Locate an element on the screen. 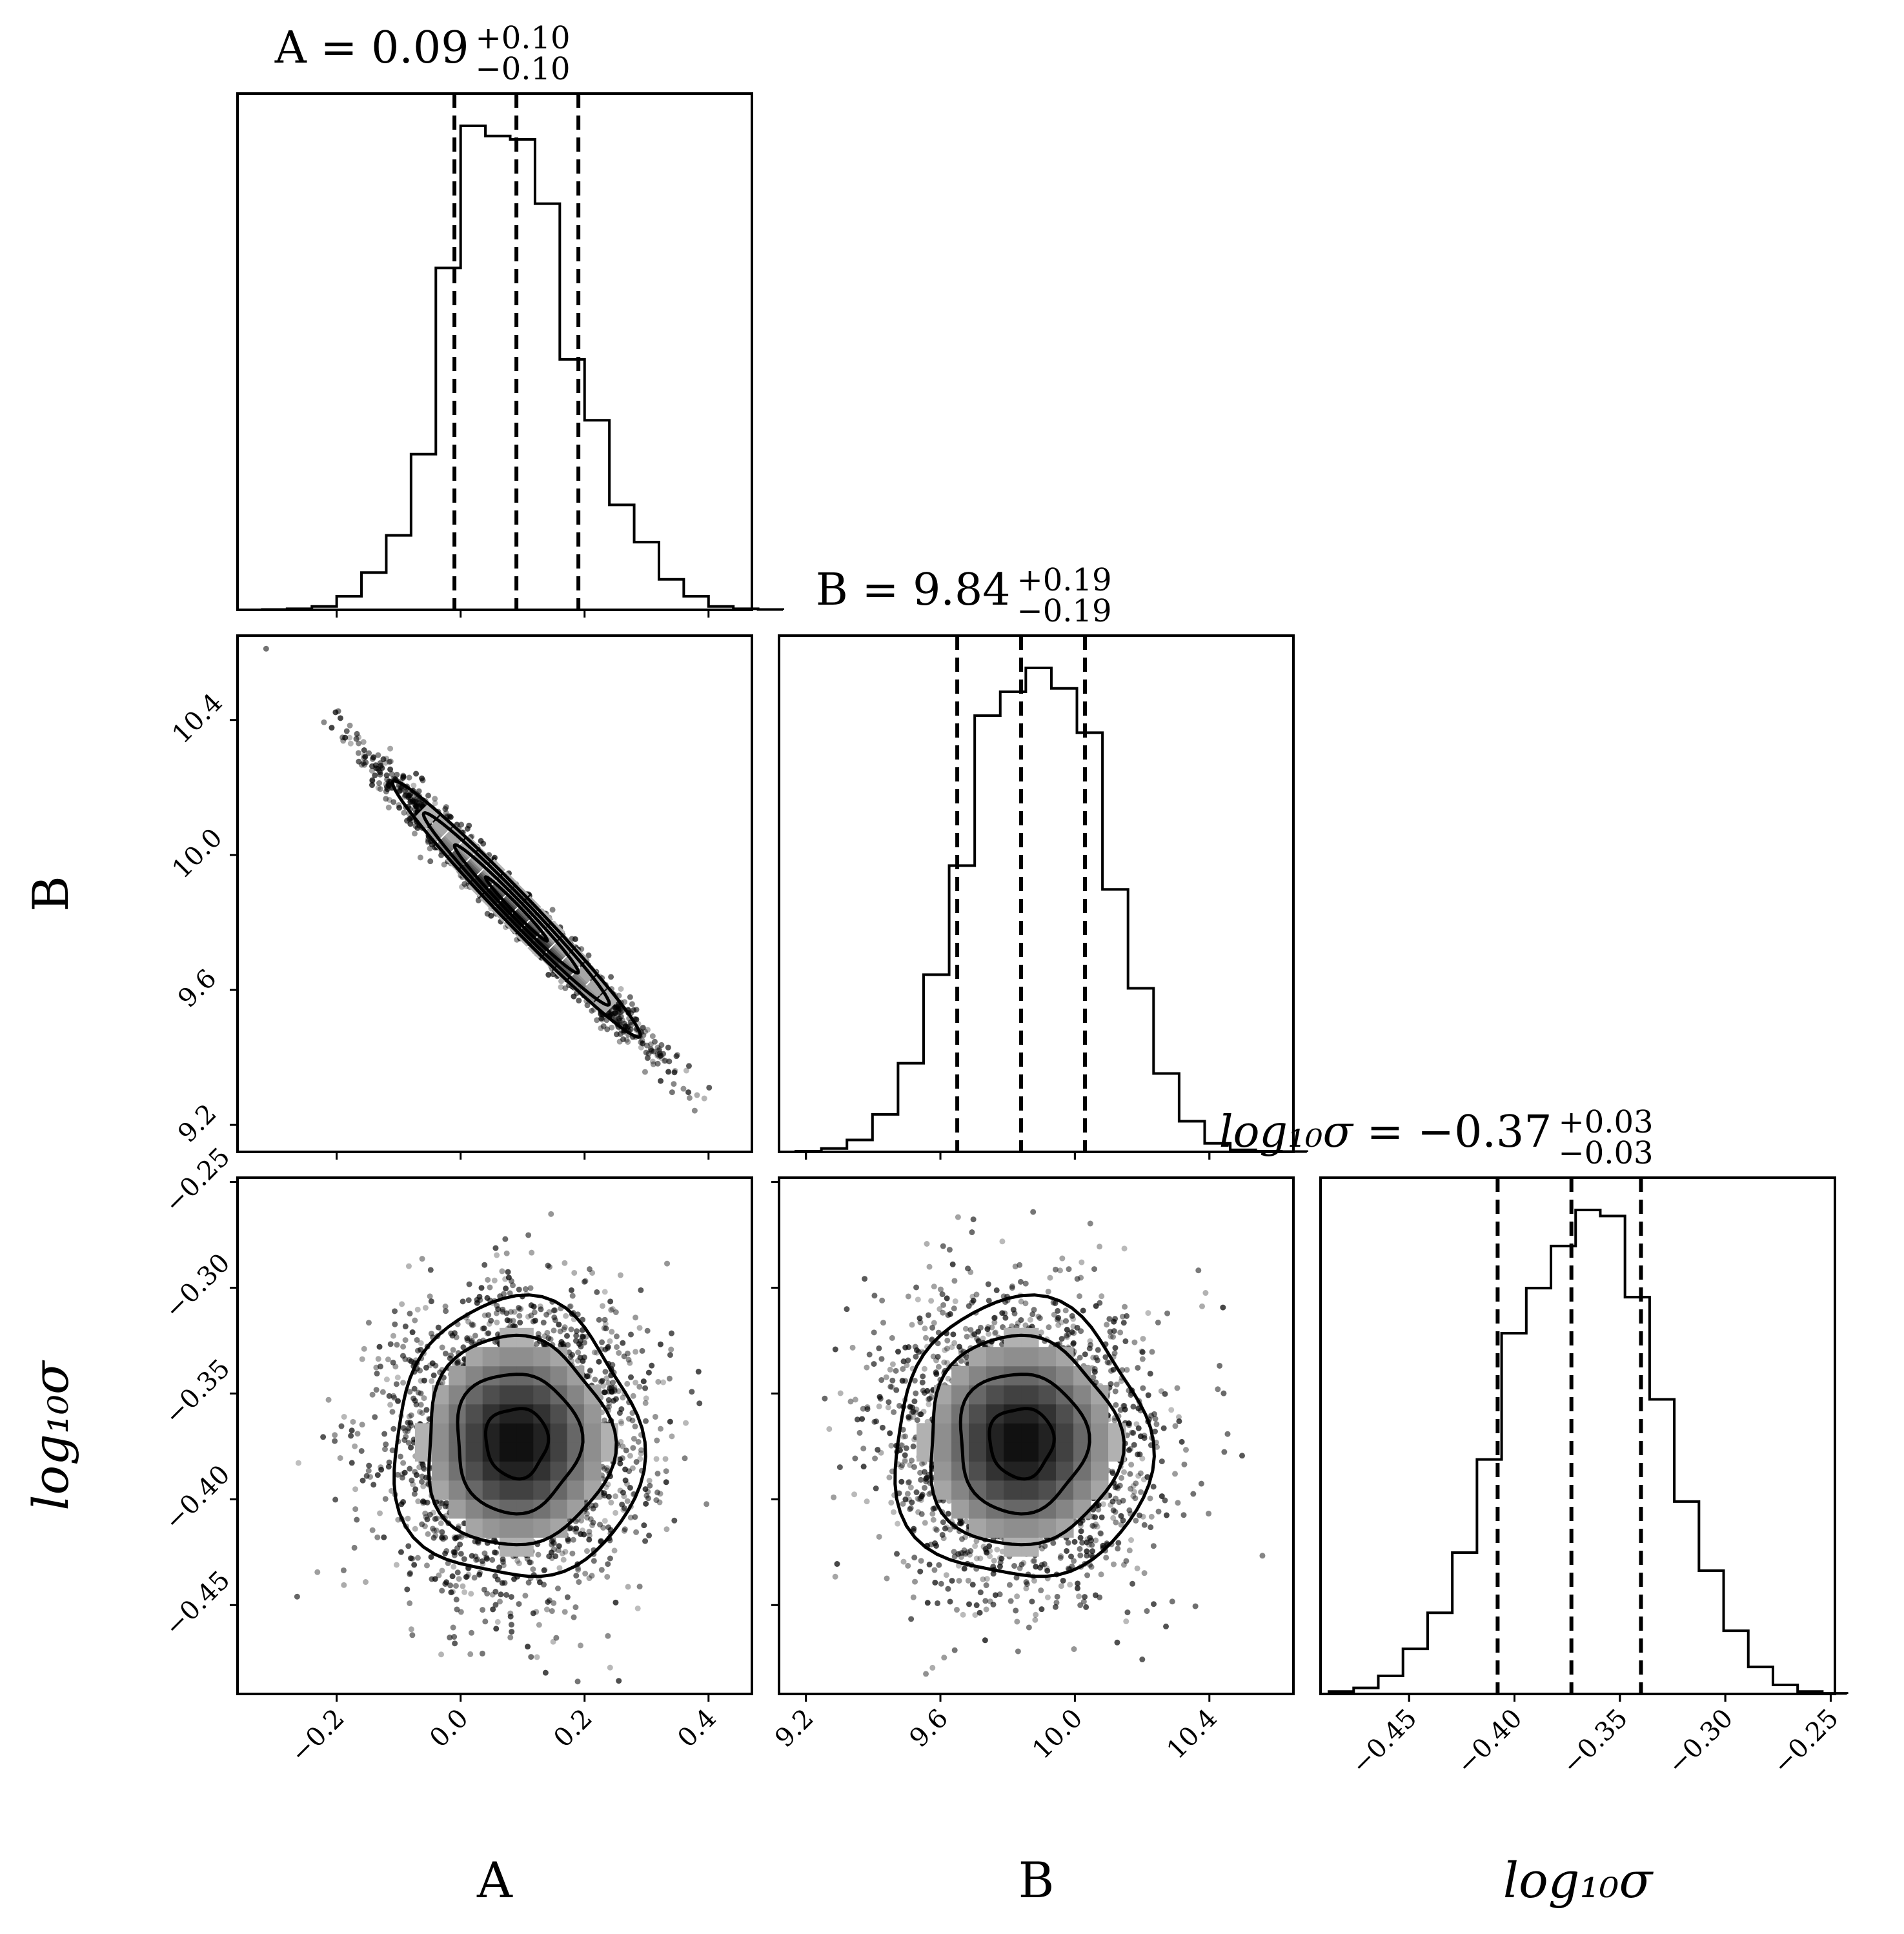 The width and height of the screenshot is (1904, 1934). x-tick-label-B: 9.6 is located at coordinates (930, 1729).